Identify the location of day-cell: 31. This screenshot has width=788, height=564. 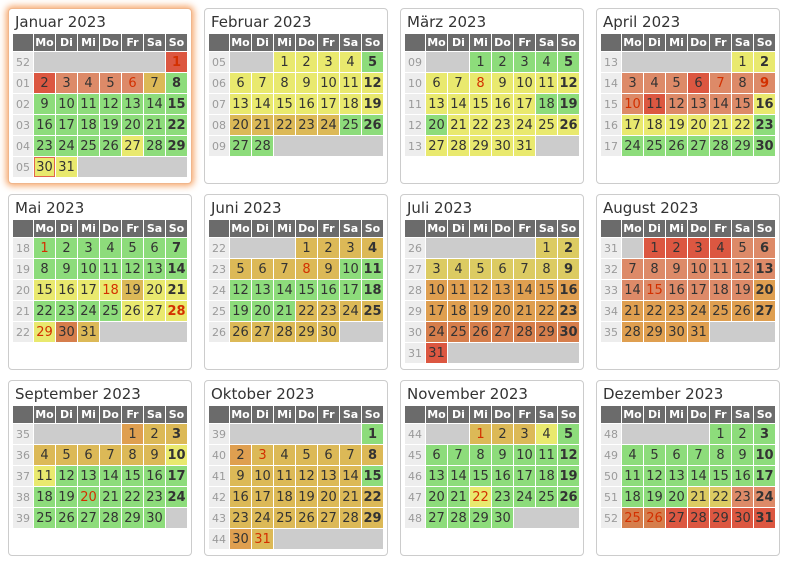
(88, 332).